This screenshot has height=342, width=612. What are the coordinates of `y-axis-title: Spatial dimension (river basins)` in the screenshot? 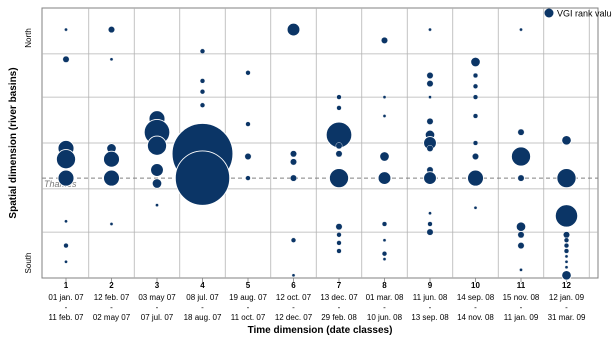 It's located at (13, 142).